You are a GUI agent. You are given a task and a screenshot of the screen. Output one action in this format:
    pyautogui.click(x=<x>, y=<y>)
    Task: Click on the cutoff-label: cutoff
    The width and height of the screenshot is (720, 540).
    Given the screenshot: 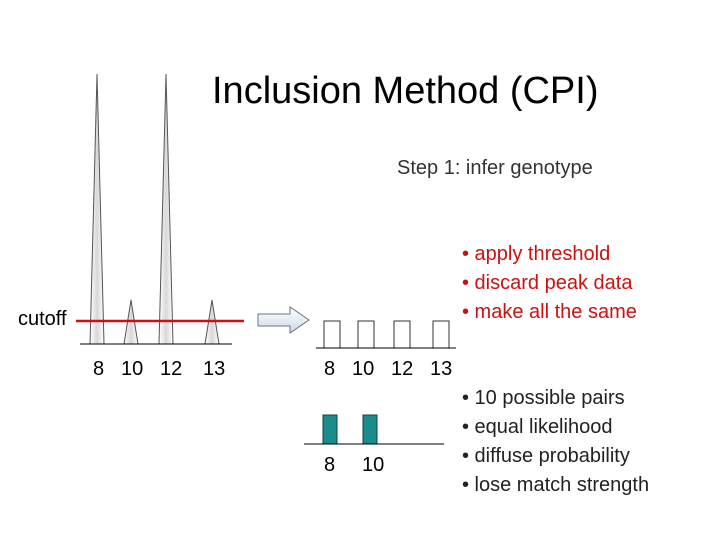 What is the action you would take?
    pyautogui.click(x=42, y=319)
    